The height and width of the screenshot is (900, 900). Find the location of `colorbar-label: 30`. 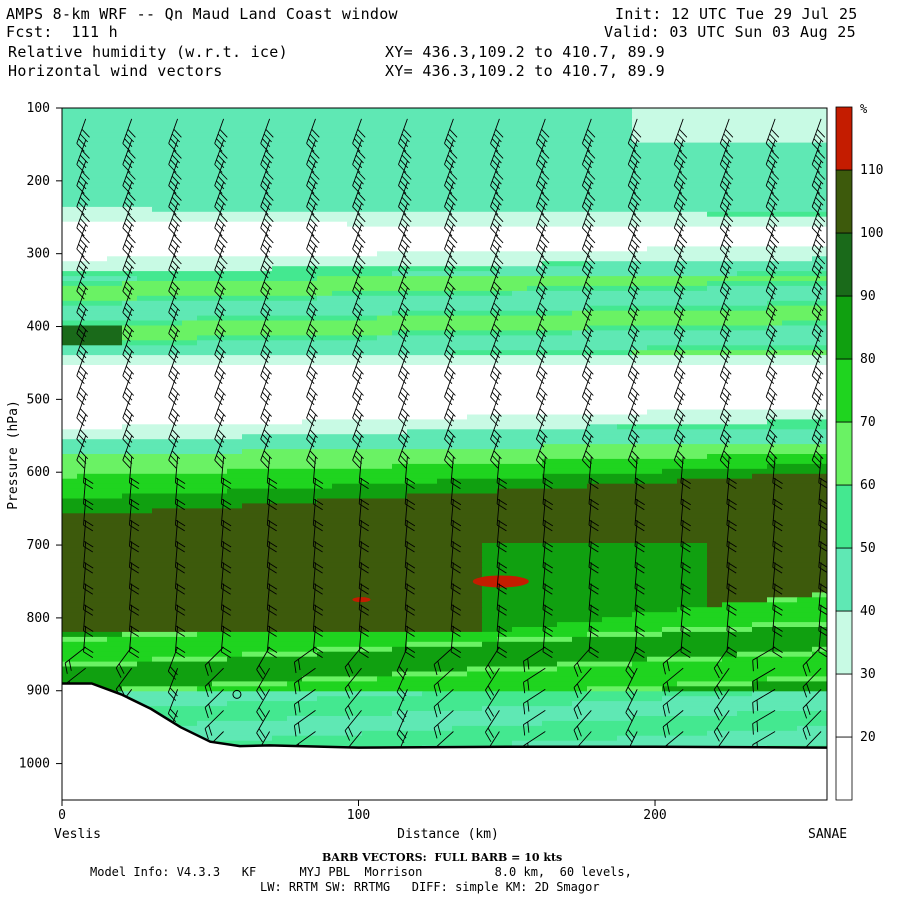

colorbar-label: 30 is located at coordinates (868, 674).